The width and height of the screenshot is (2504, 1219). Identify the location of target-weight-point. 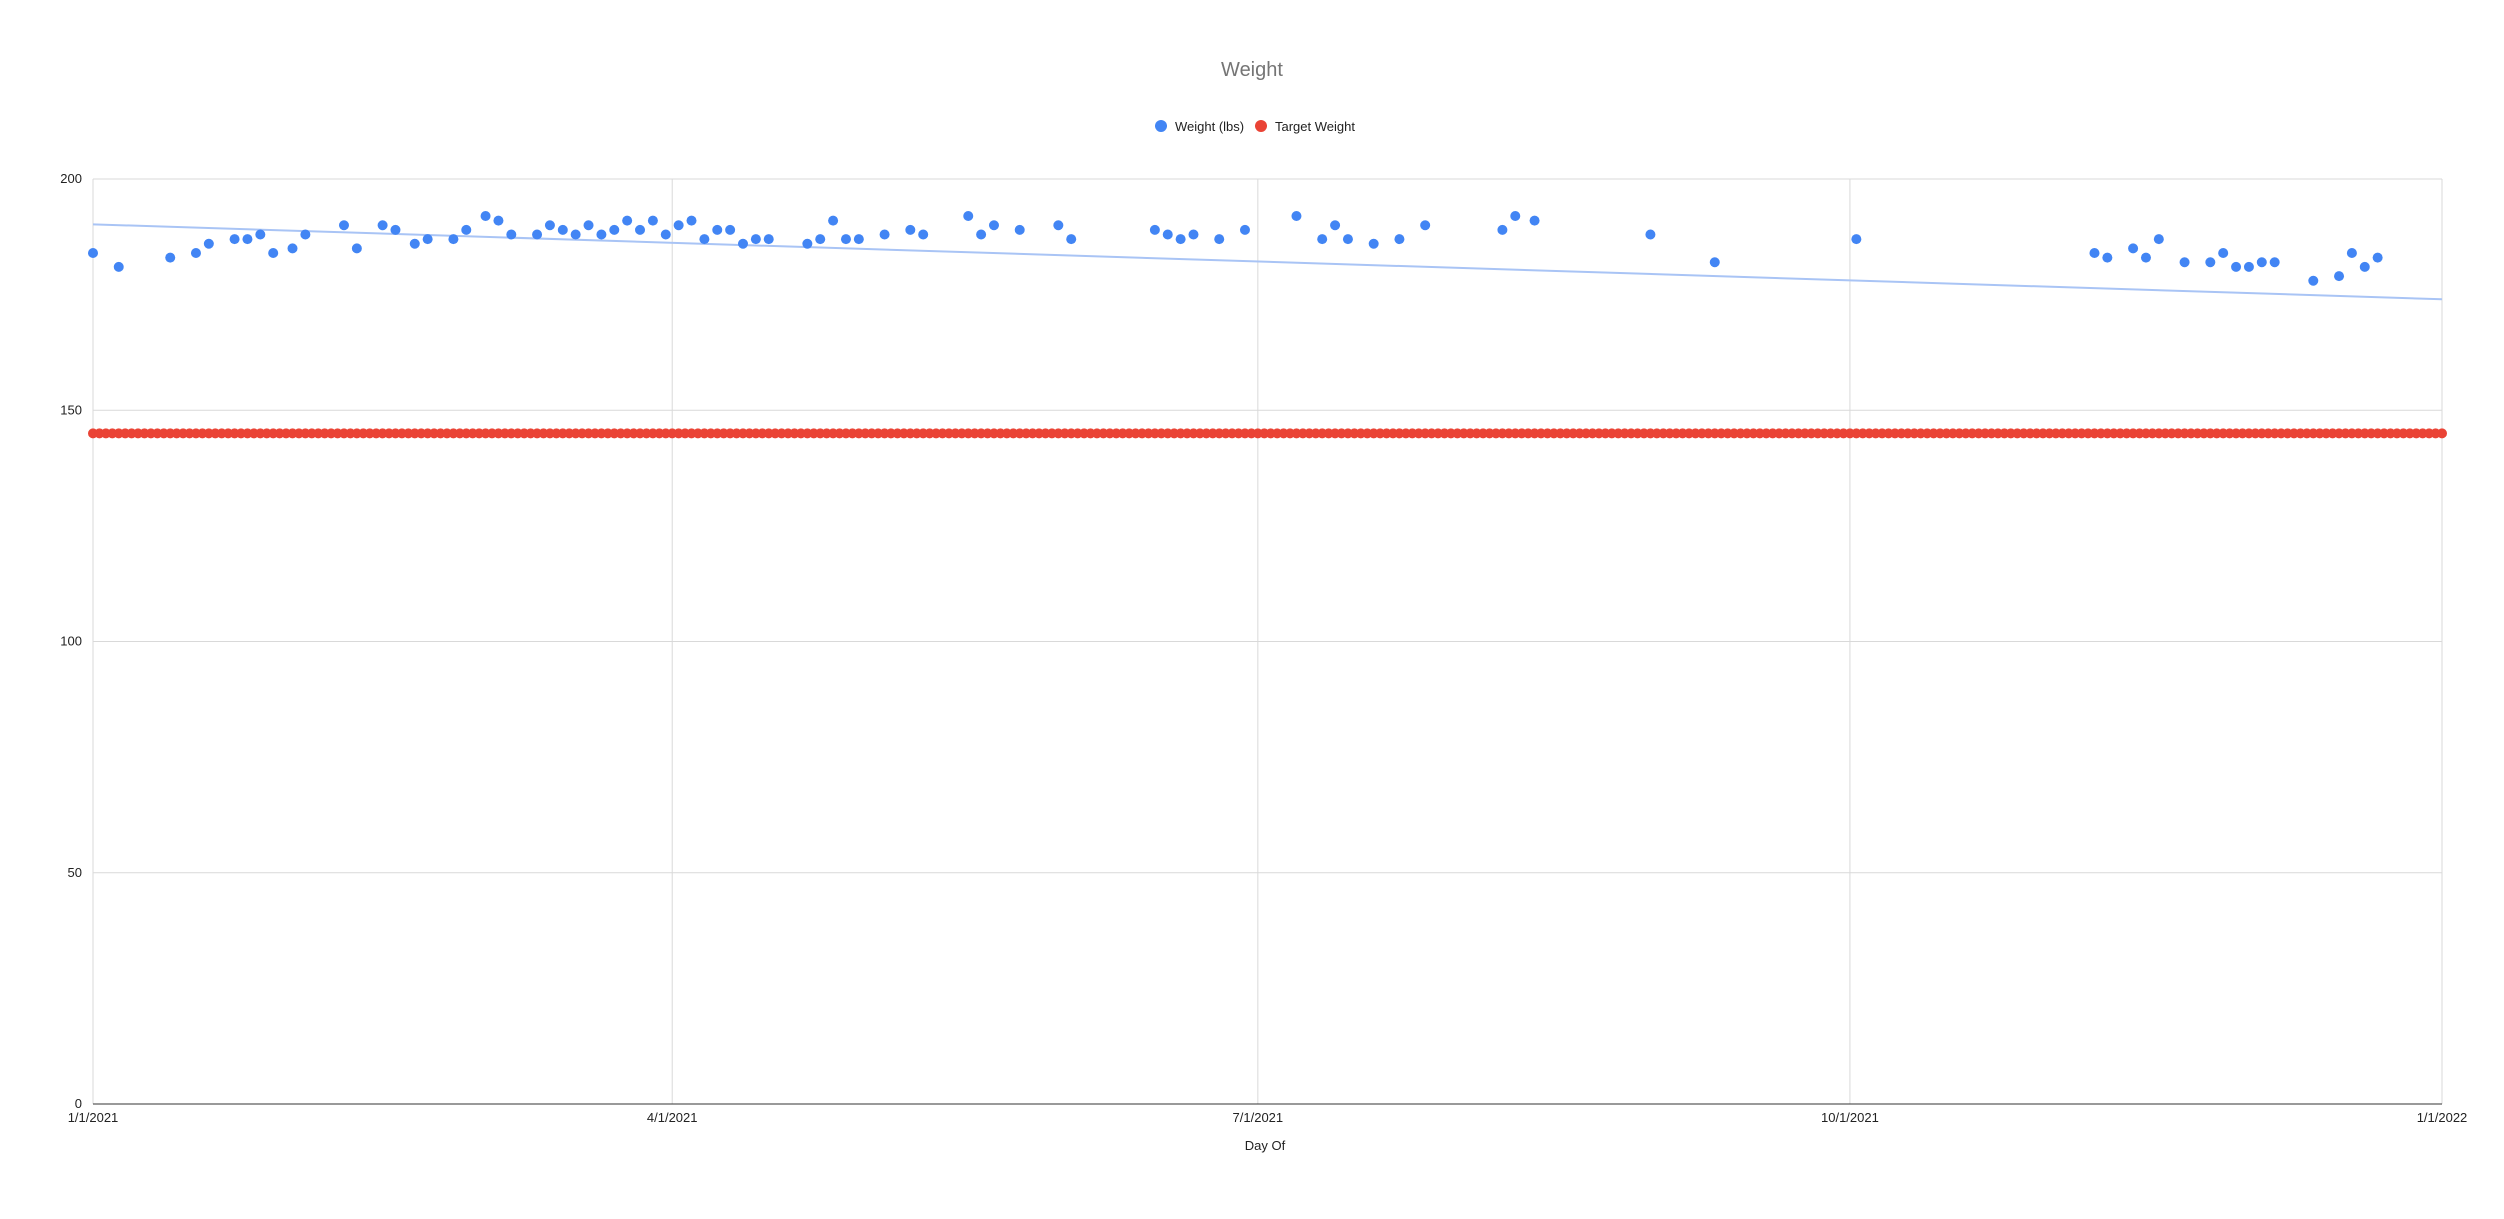
(2442, 433).